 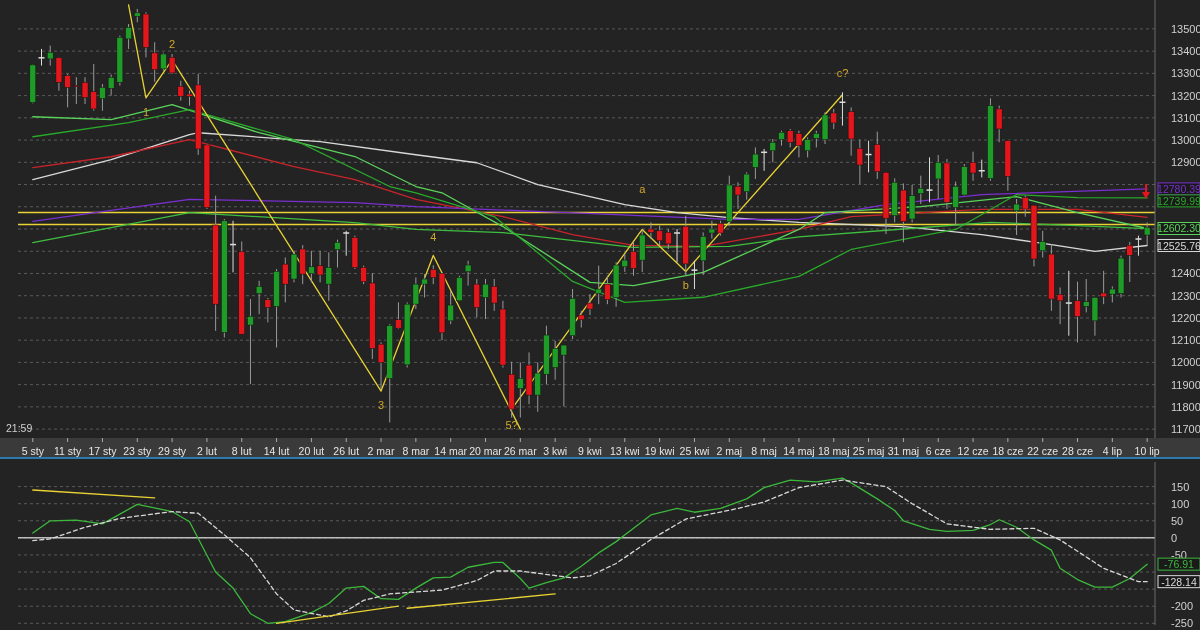 I want to click on x-tick-label: 20 mar, so click(x=486, y=451).